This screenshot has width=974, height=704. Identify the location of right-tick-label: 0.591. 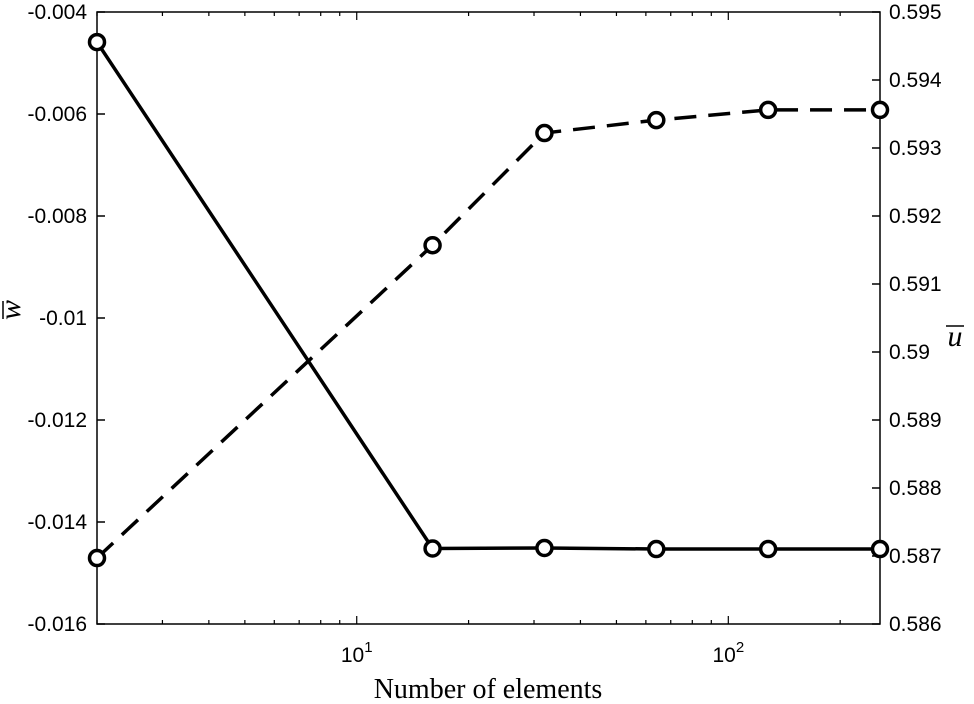
(915, 284).